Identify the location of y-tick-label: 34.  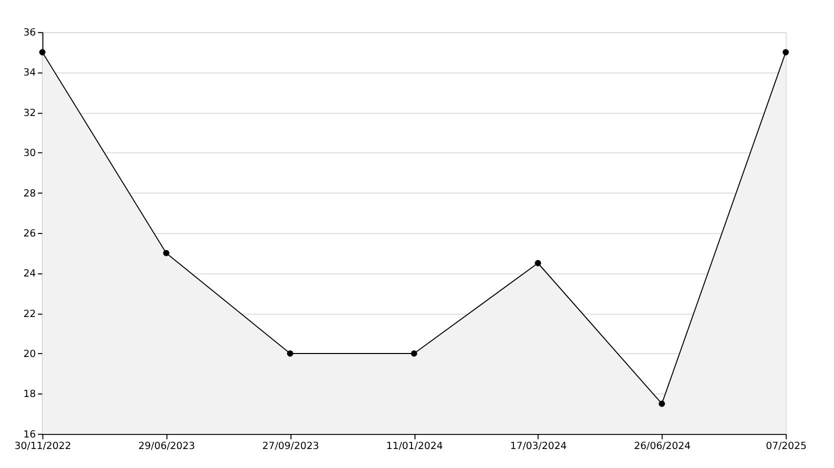
(29, 73).